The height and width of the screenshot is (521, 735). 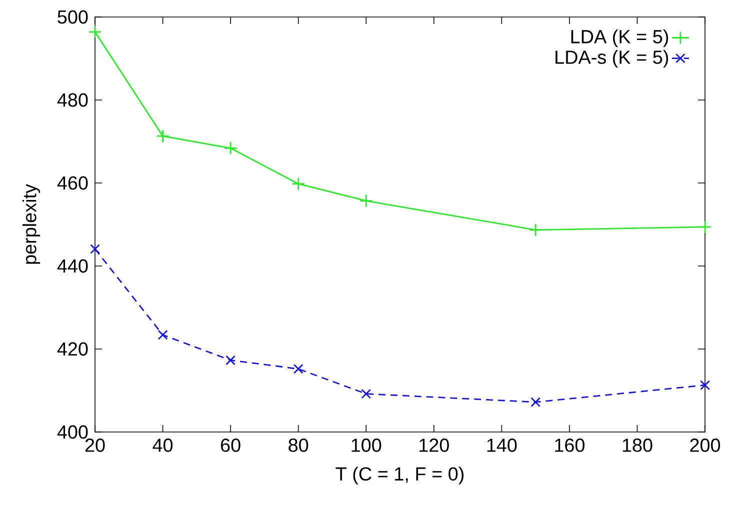 I want to click on x-tick-label: 80, so click(x=298, y=445).